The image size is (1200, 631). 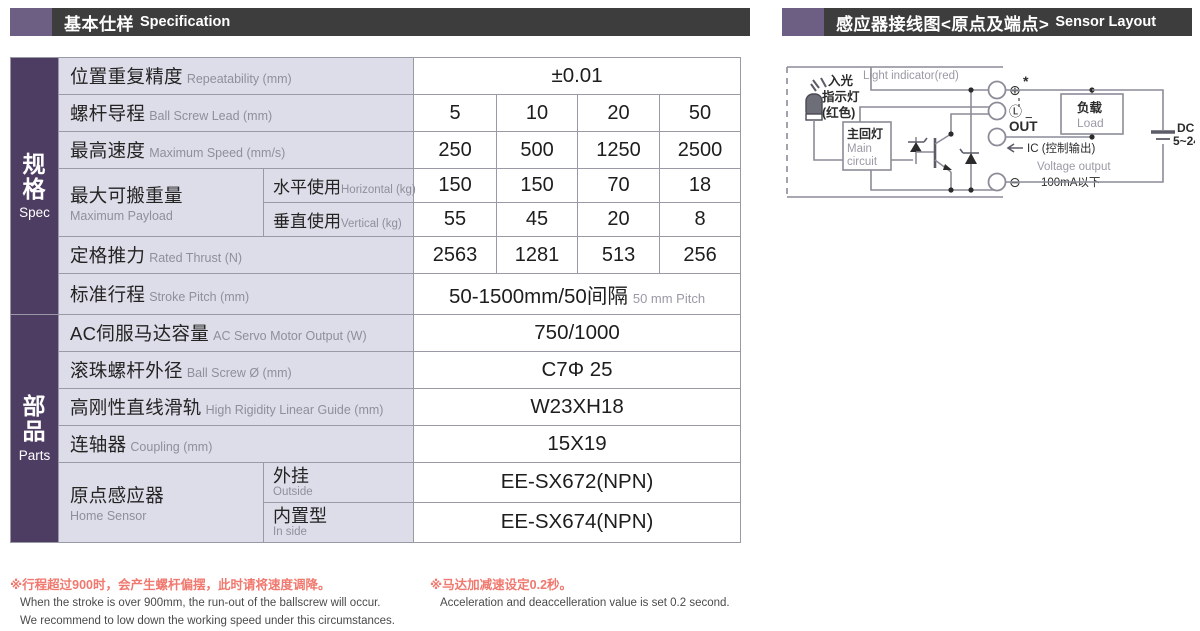 I want to click on value-repeatability: ±0.01, so click(x=577, y=76).